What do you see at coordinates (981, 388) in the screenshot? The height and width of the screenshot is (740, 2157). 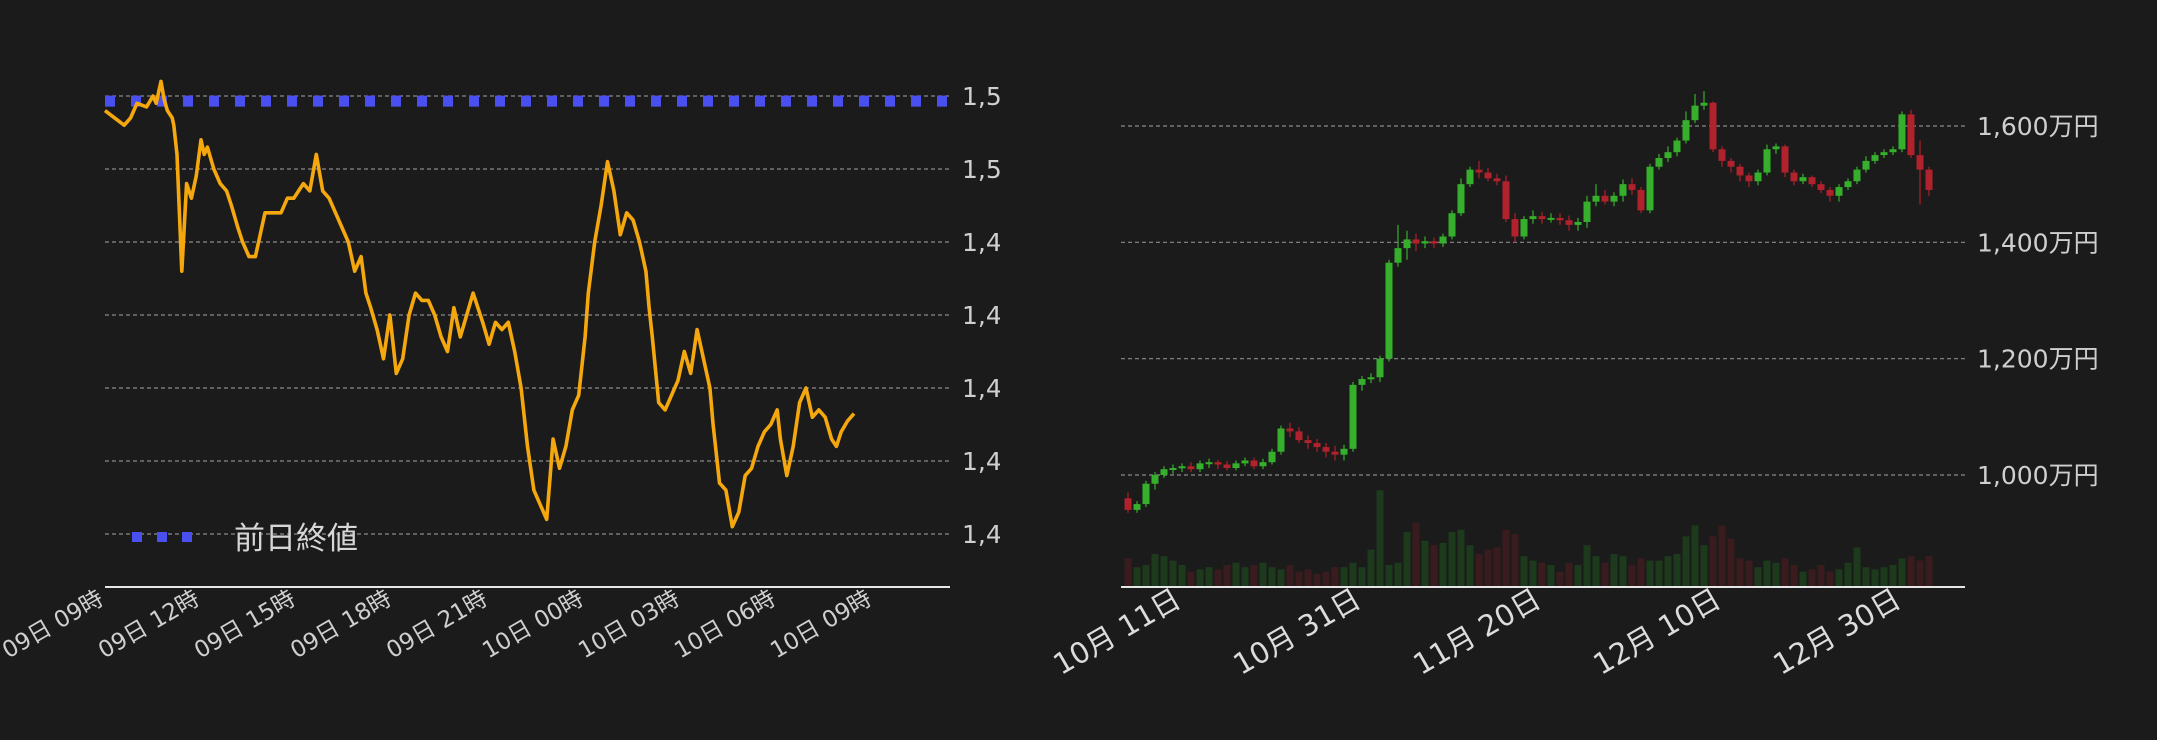 I see `left-y-tick-label: 1,470万円` at bounding box center [981, 388].